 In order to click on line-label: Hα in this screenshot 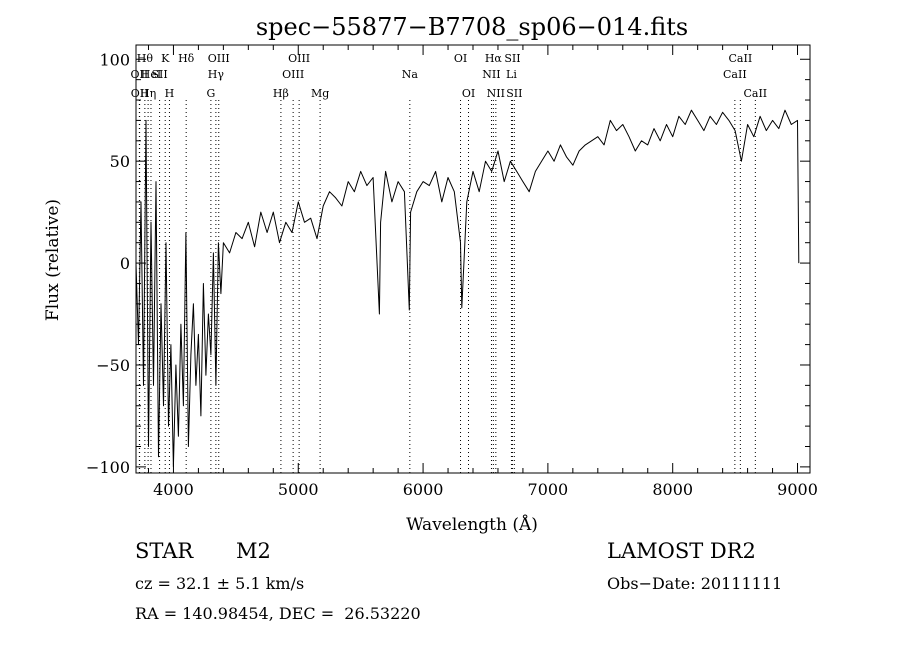, I will do `click(494, 58)`.